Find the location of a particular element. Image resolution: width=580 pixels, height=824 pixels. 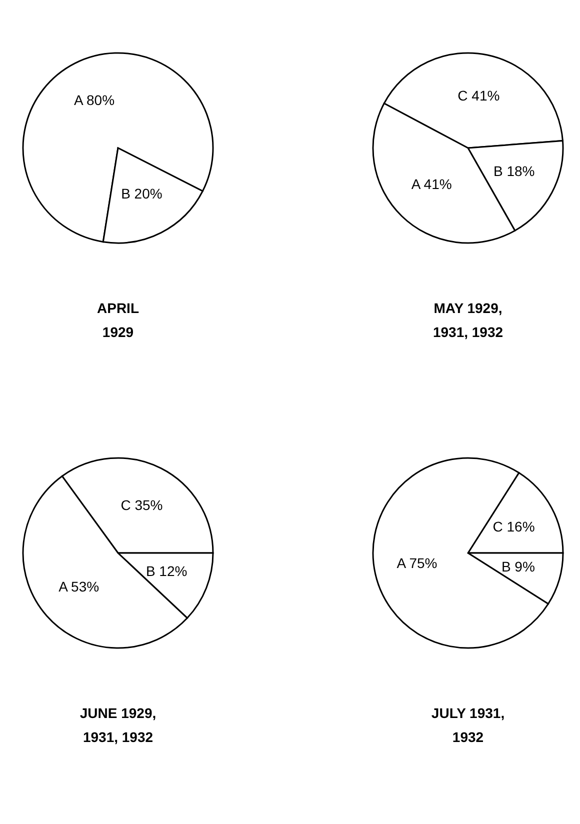

data-label: 18% is located at coordinates (520, 171).